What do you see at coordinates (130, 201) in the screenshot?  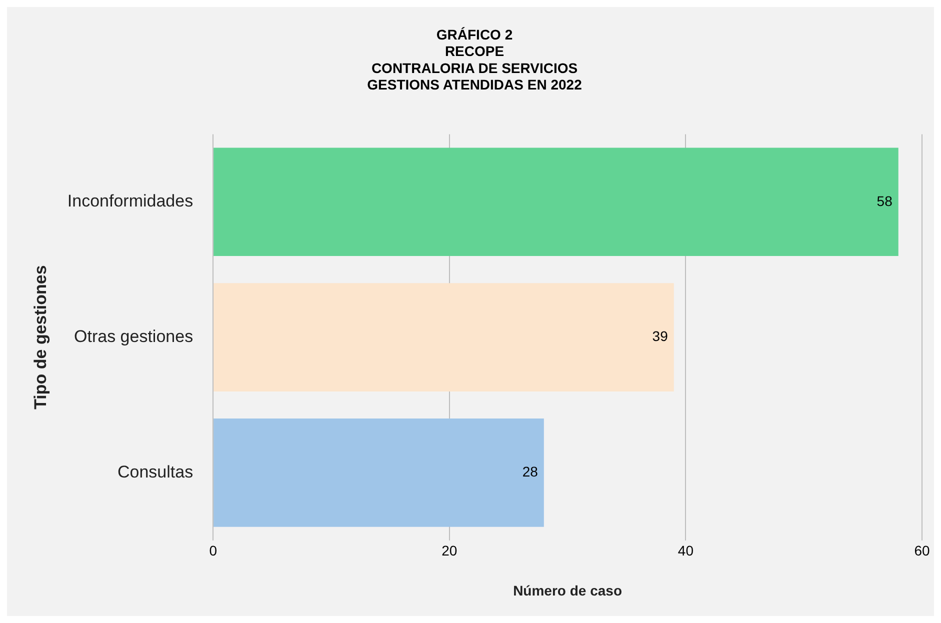 I see `y-tick-label: Inconformidades` at bounding box center [130, 201].